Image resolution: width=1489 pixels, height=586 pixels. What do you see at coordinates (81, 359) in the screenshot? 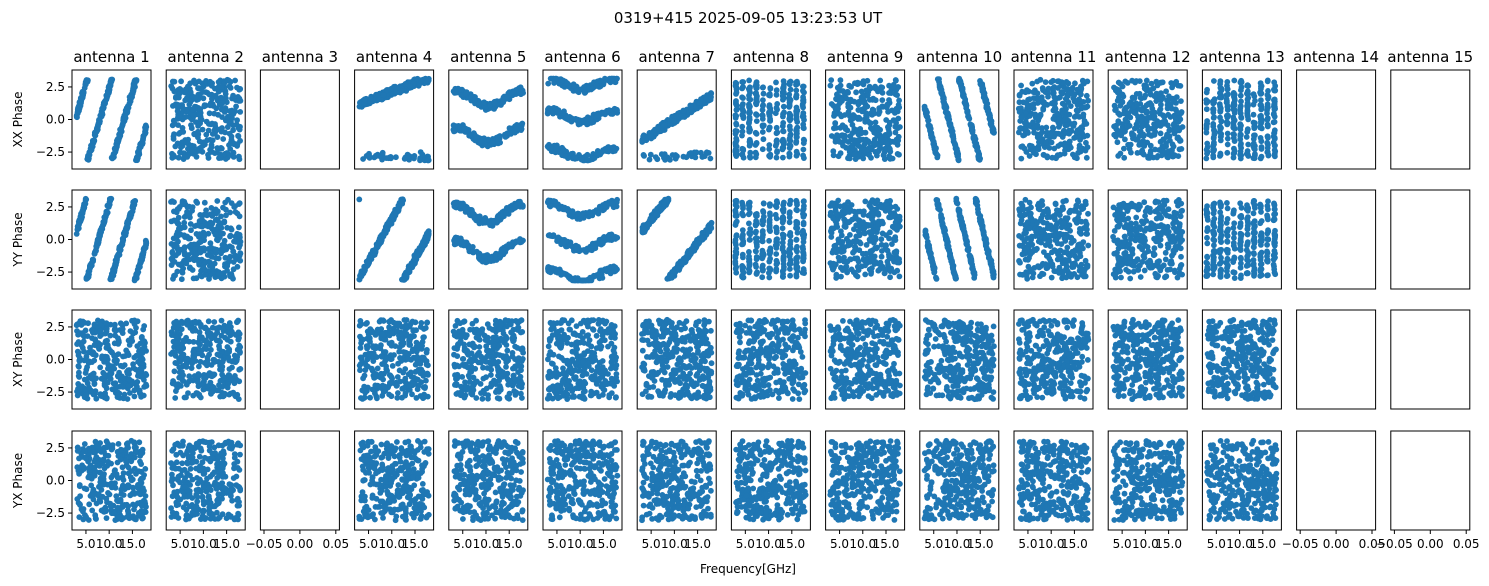
I see `subplot: −2.50.02.5XY Phase` at bounding box center [81, 359].